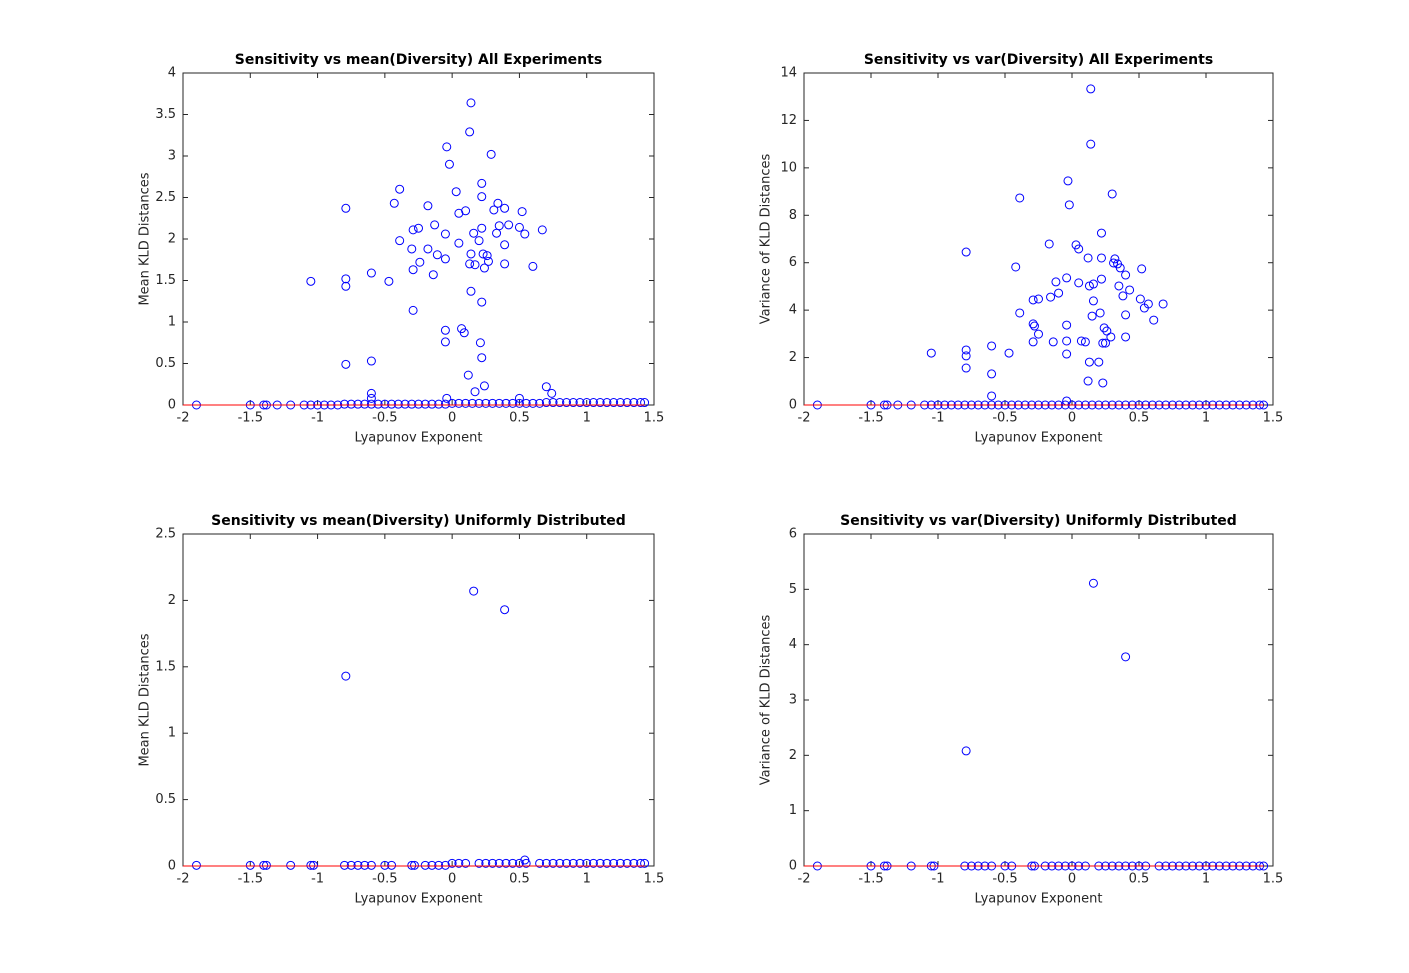 The image size is (1409, 973). What do you see at coordinates (145, 238) in the screenshot?
I see `y-axis-label: Mean KLD Distances` at bounding box center [145, 238].